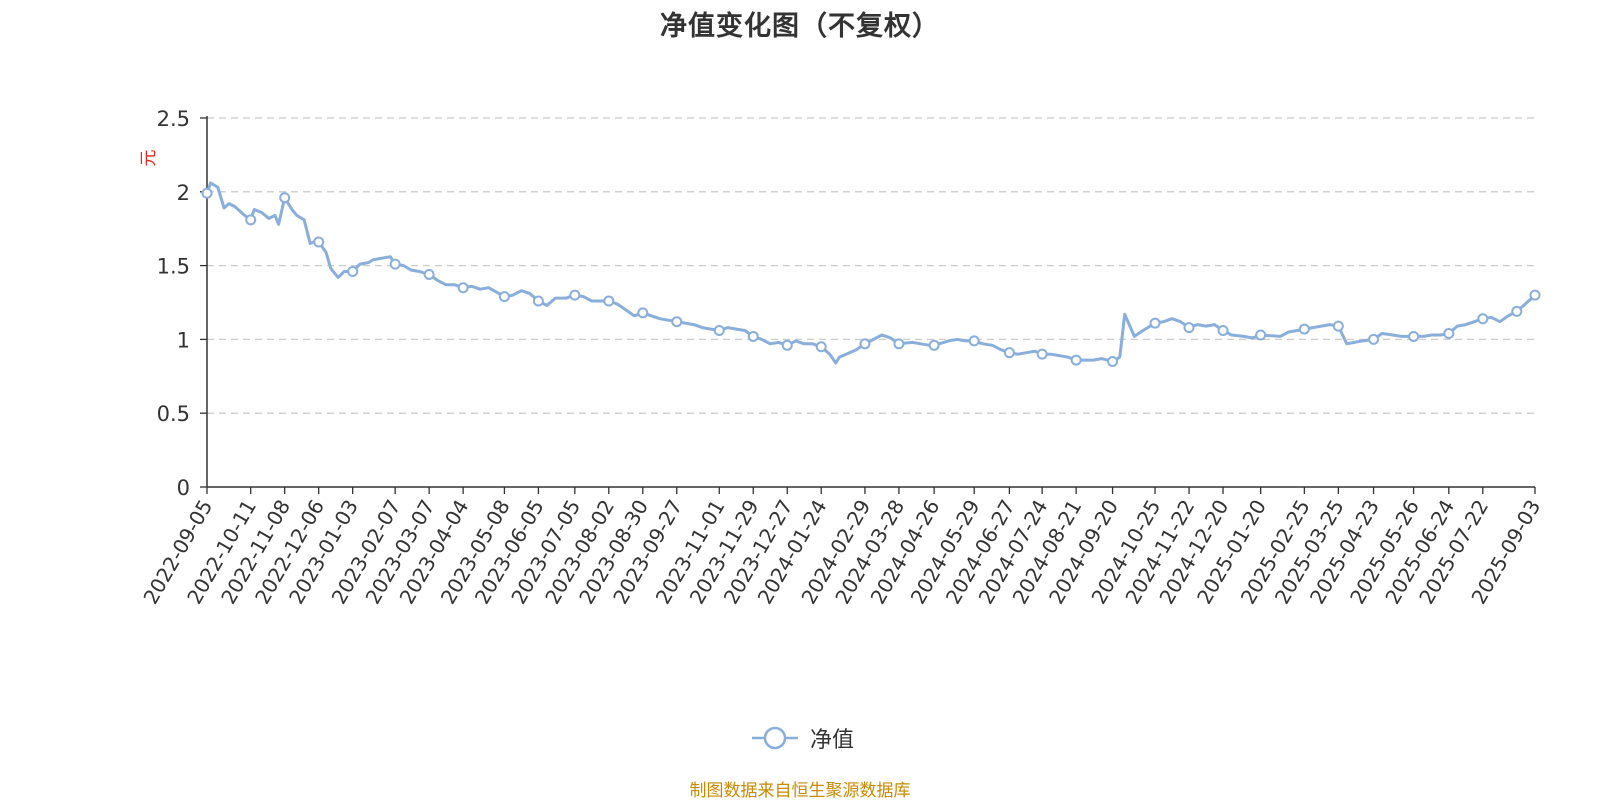 This screenshot has width=1600, height=801. What do you see at coordinates (800, 26) in the screenshot?
I see `chart-title: 净值变化图（不复权）` at bounding box center [800, 26].